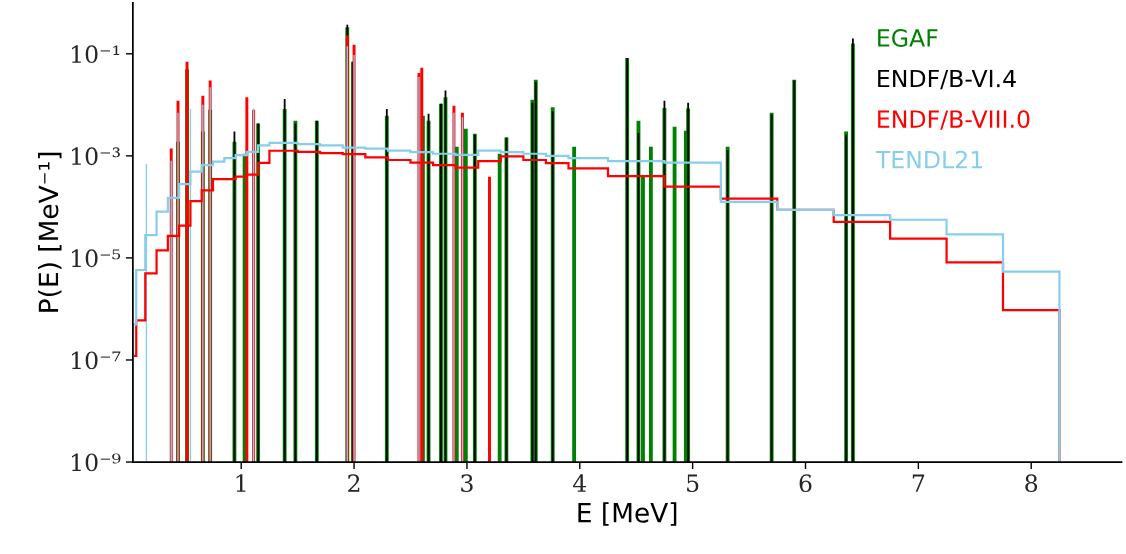 Image resolution: width=1126 pixels, height=554 pixels. I want to click on x-tick-label: 5, so click(693, 483).